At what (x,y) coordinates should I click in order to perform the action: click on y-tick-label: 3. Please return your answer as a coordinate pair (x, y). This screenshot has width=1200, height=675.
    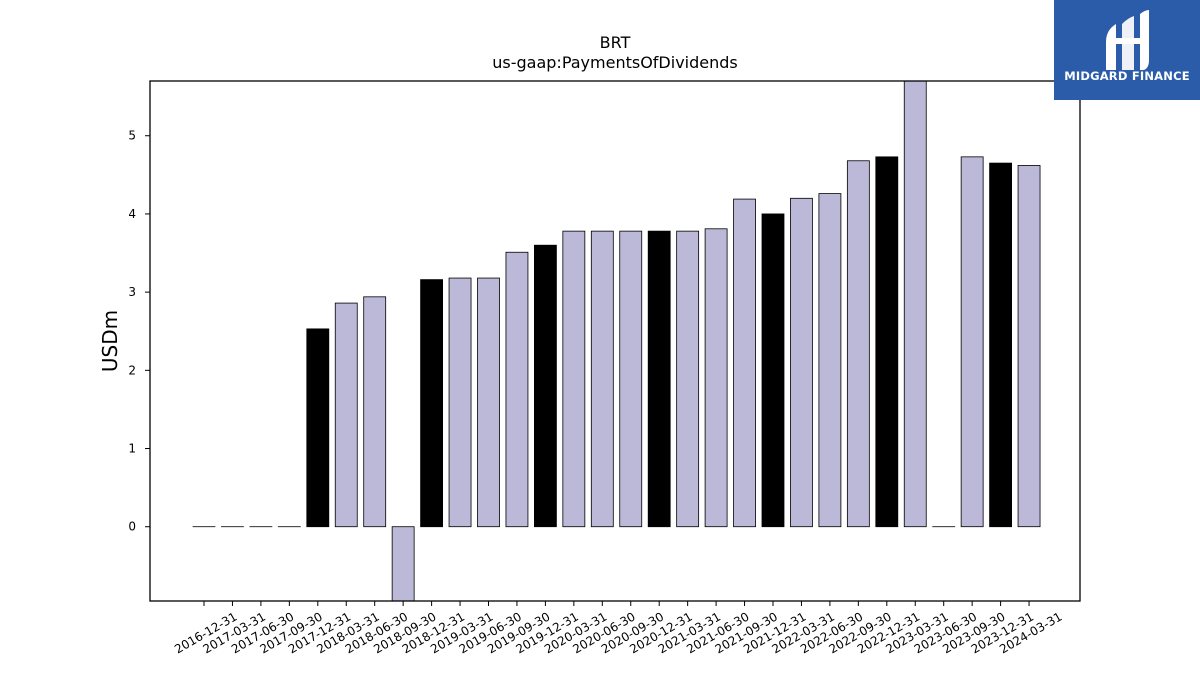
    Looking at the image, I should click on (132, 292).